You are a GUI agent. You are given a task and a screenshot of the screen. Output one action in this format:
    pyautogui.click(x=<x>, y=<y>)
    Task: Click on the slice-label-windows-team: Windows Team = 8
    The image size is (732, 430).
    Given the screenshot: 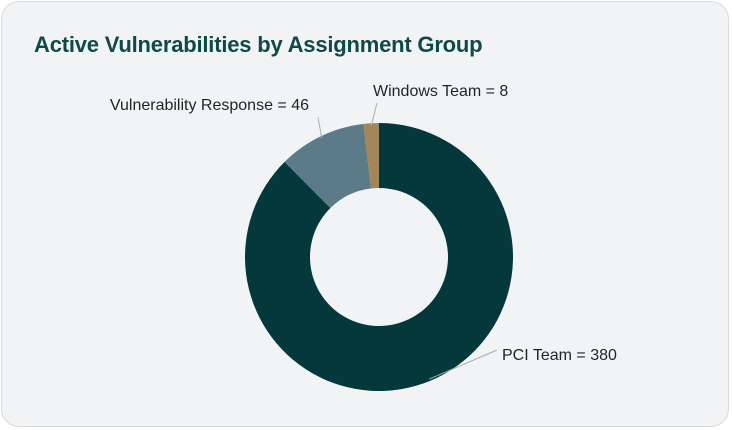 What is the action you would take?
    pyautogui.click(x=440, y=91)
    